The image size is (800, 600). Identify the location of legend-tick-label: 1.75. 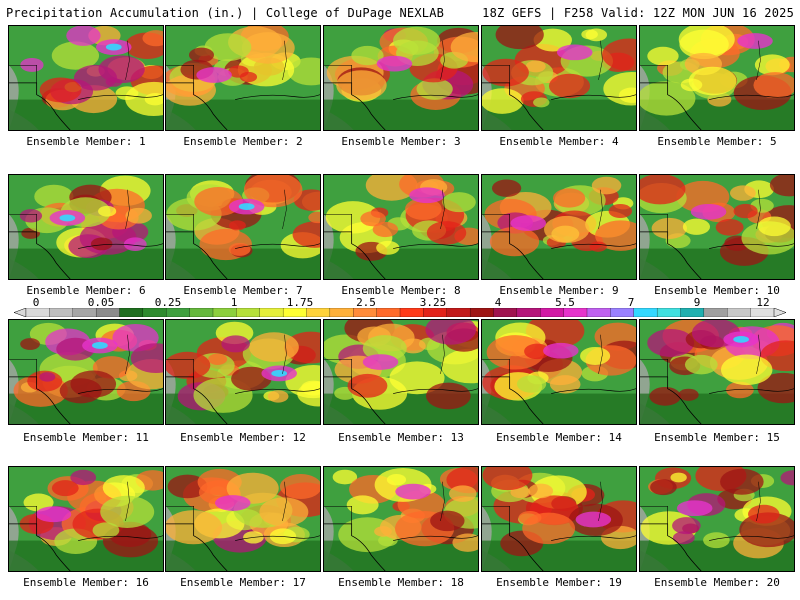
(300, 302).